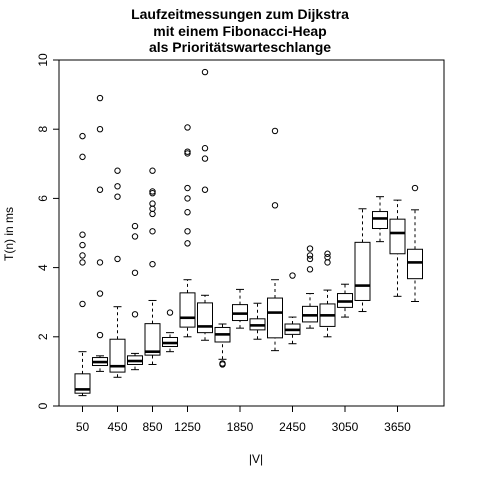 Image resolution: width=480 pixels, height=480 pixels. Describe the element at coordinates (43, 60) in the screenshot. I see `y-tick-label: 10` at that location.